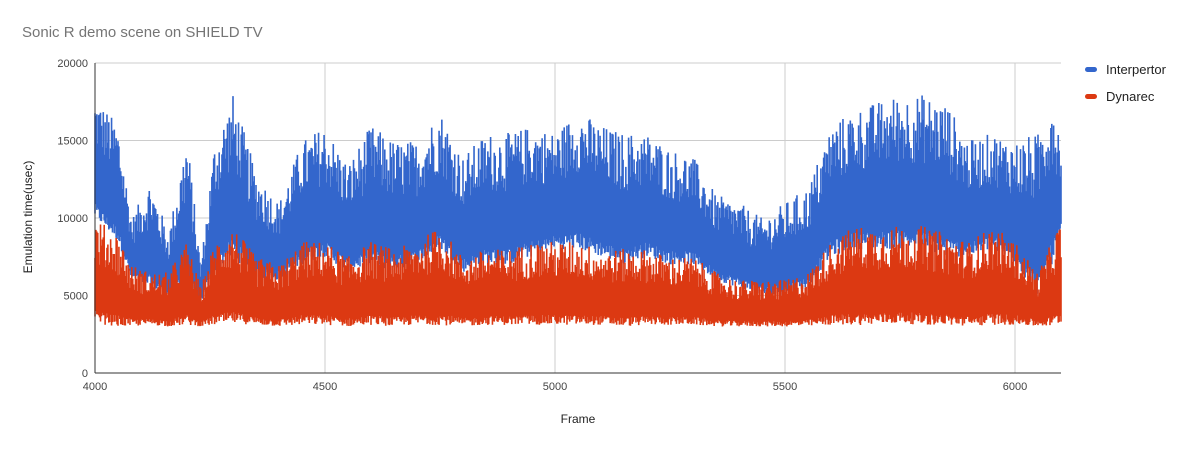  I want to click on legend-swatch-dynarec, so click(1091, 96).